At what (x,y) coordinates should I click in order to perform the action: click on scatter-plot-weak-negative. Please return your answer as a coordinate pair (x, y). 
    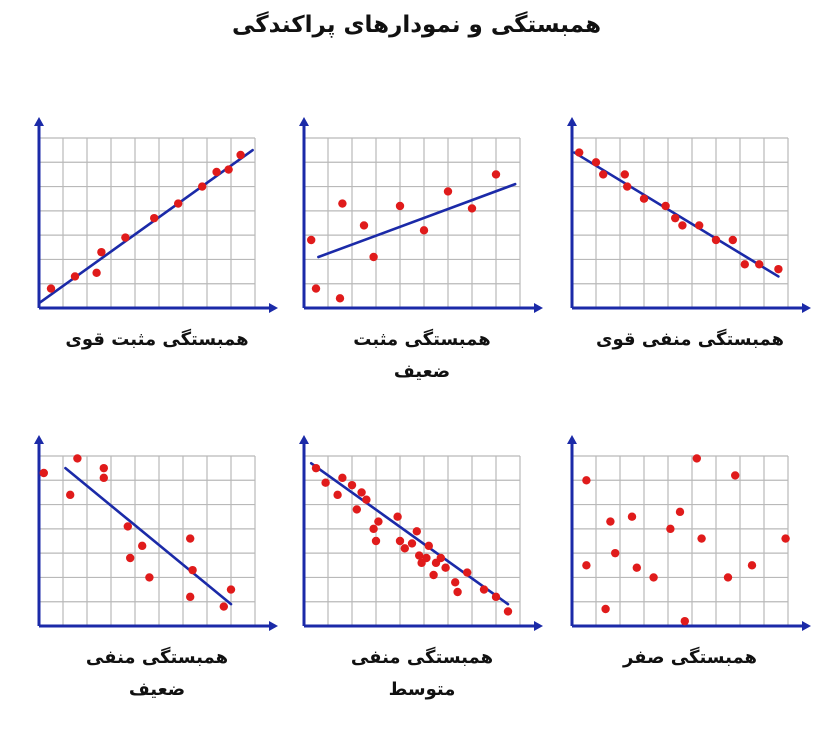
    Looking at the image, I should click on (156, 533).